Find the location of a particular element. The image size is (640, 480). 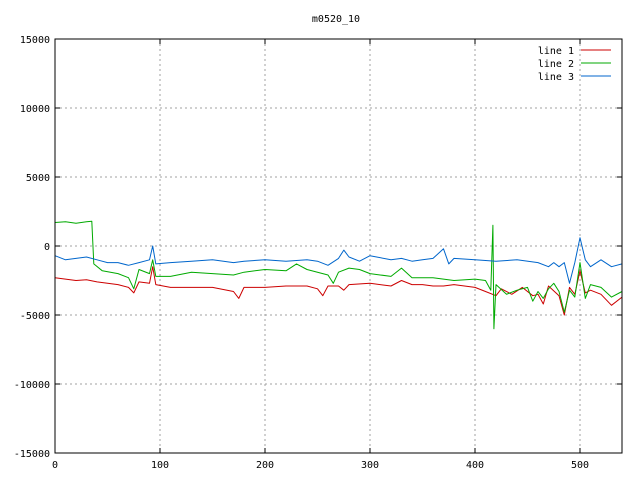

x-tick-label: 300 is located at coordinates (370, 465).